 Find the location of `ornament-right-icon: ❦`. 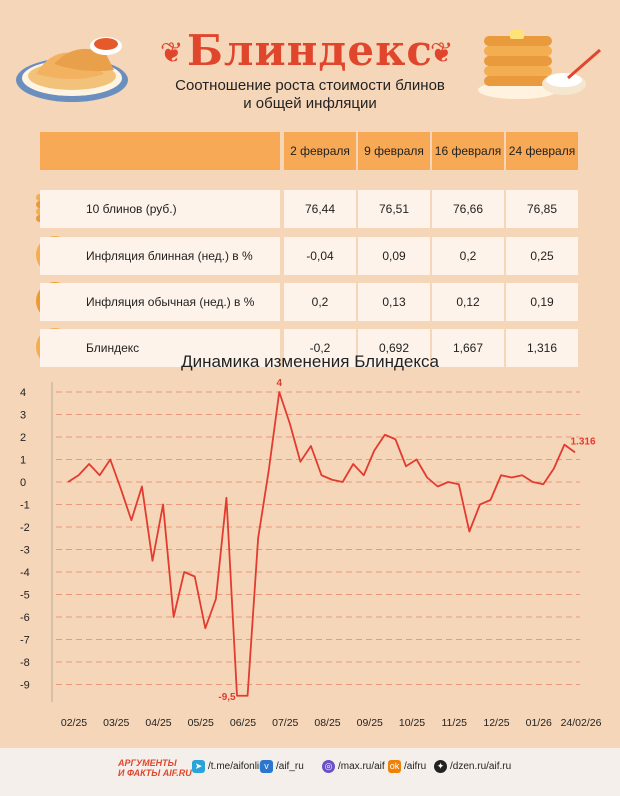

ornament-right-icon: ❦ is located at coordinates (442, 52).